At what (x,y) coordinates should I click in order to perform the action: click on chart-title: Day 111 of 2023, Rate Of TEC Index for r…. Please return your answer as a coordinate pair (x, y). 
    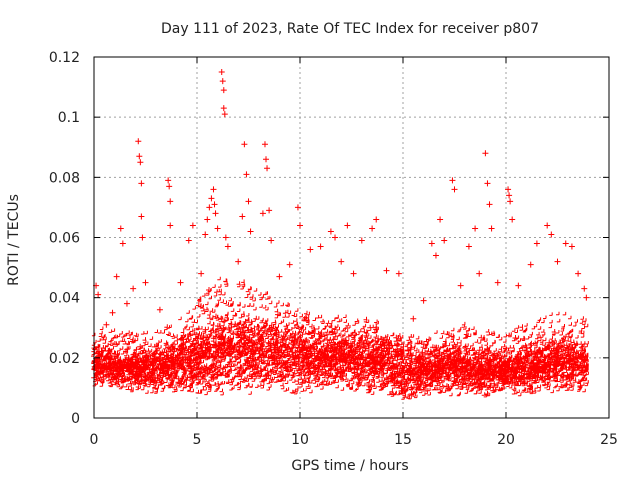
    Looking at the image, I should click on (350, 29).